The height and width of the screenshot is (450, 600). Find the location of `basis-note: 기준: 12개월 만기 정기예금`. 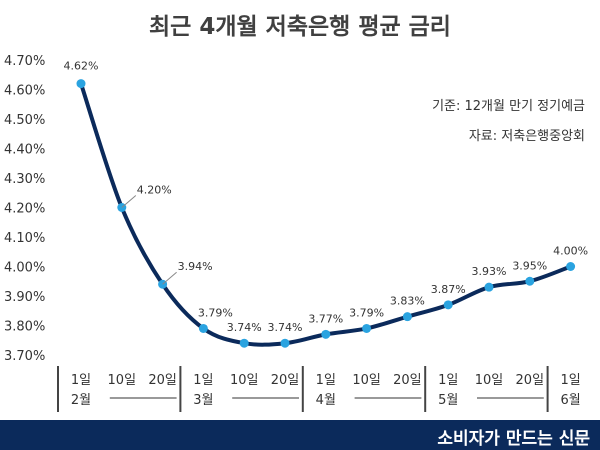

basis-note: 기준: 12개월 만기 정기예금 is located at coordinates (508, 106).